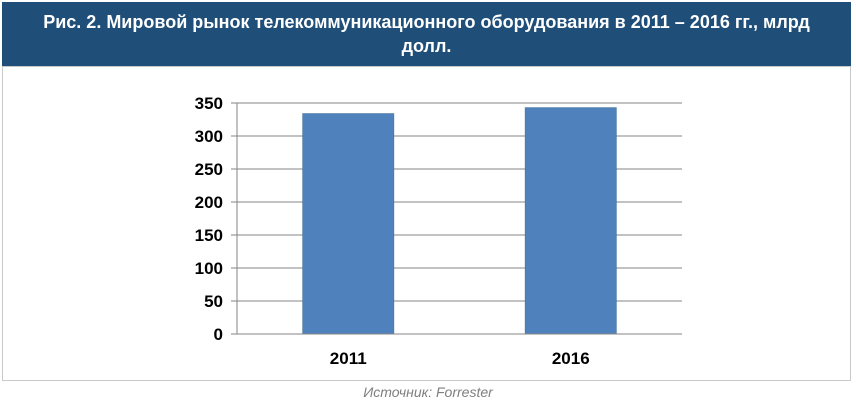 The width and height of the screenshot is (856, 405). I want to click on y-tick-label: 300, so click(209, 136).